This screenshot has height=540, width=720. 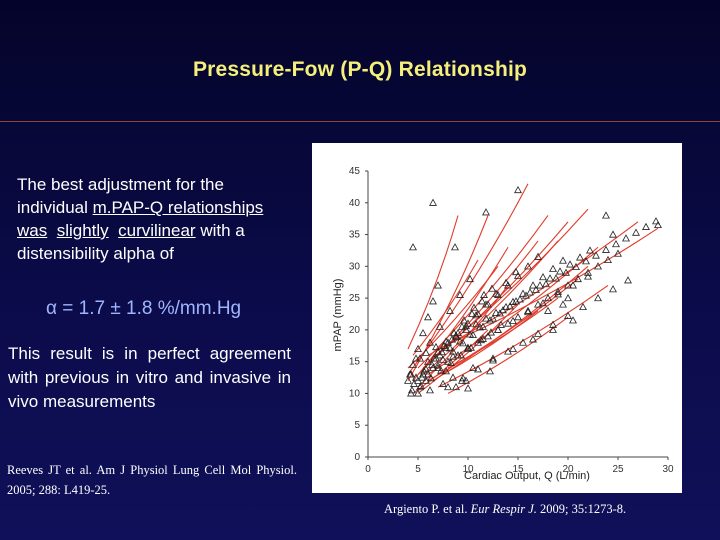 What do you see at coordinates (144, 308) in the screenshot?
I see `alpha-formula: α = 1.7 ± 1.8 %/mm.Hg` at bounding box center [144, 308].